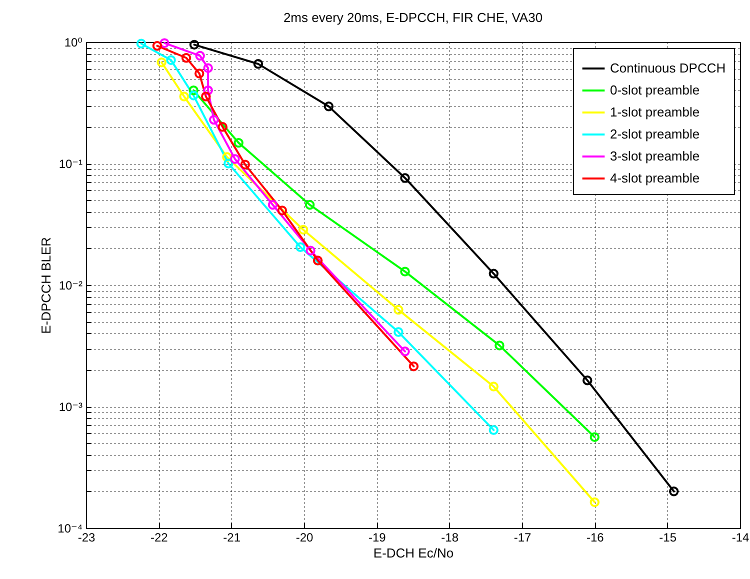 The image size is (750, 579). Describe the element at coordinates (523, 537) in the screenshot. I see `x-tick-label: -17` at that location.